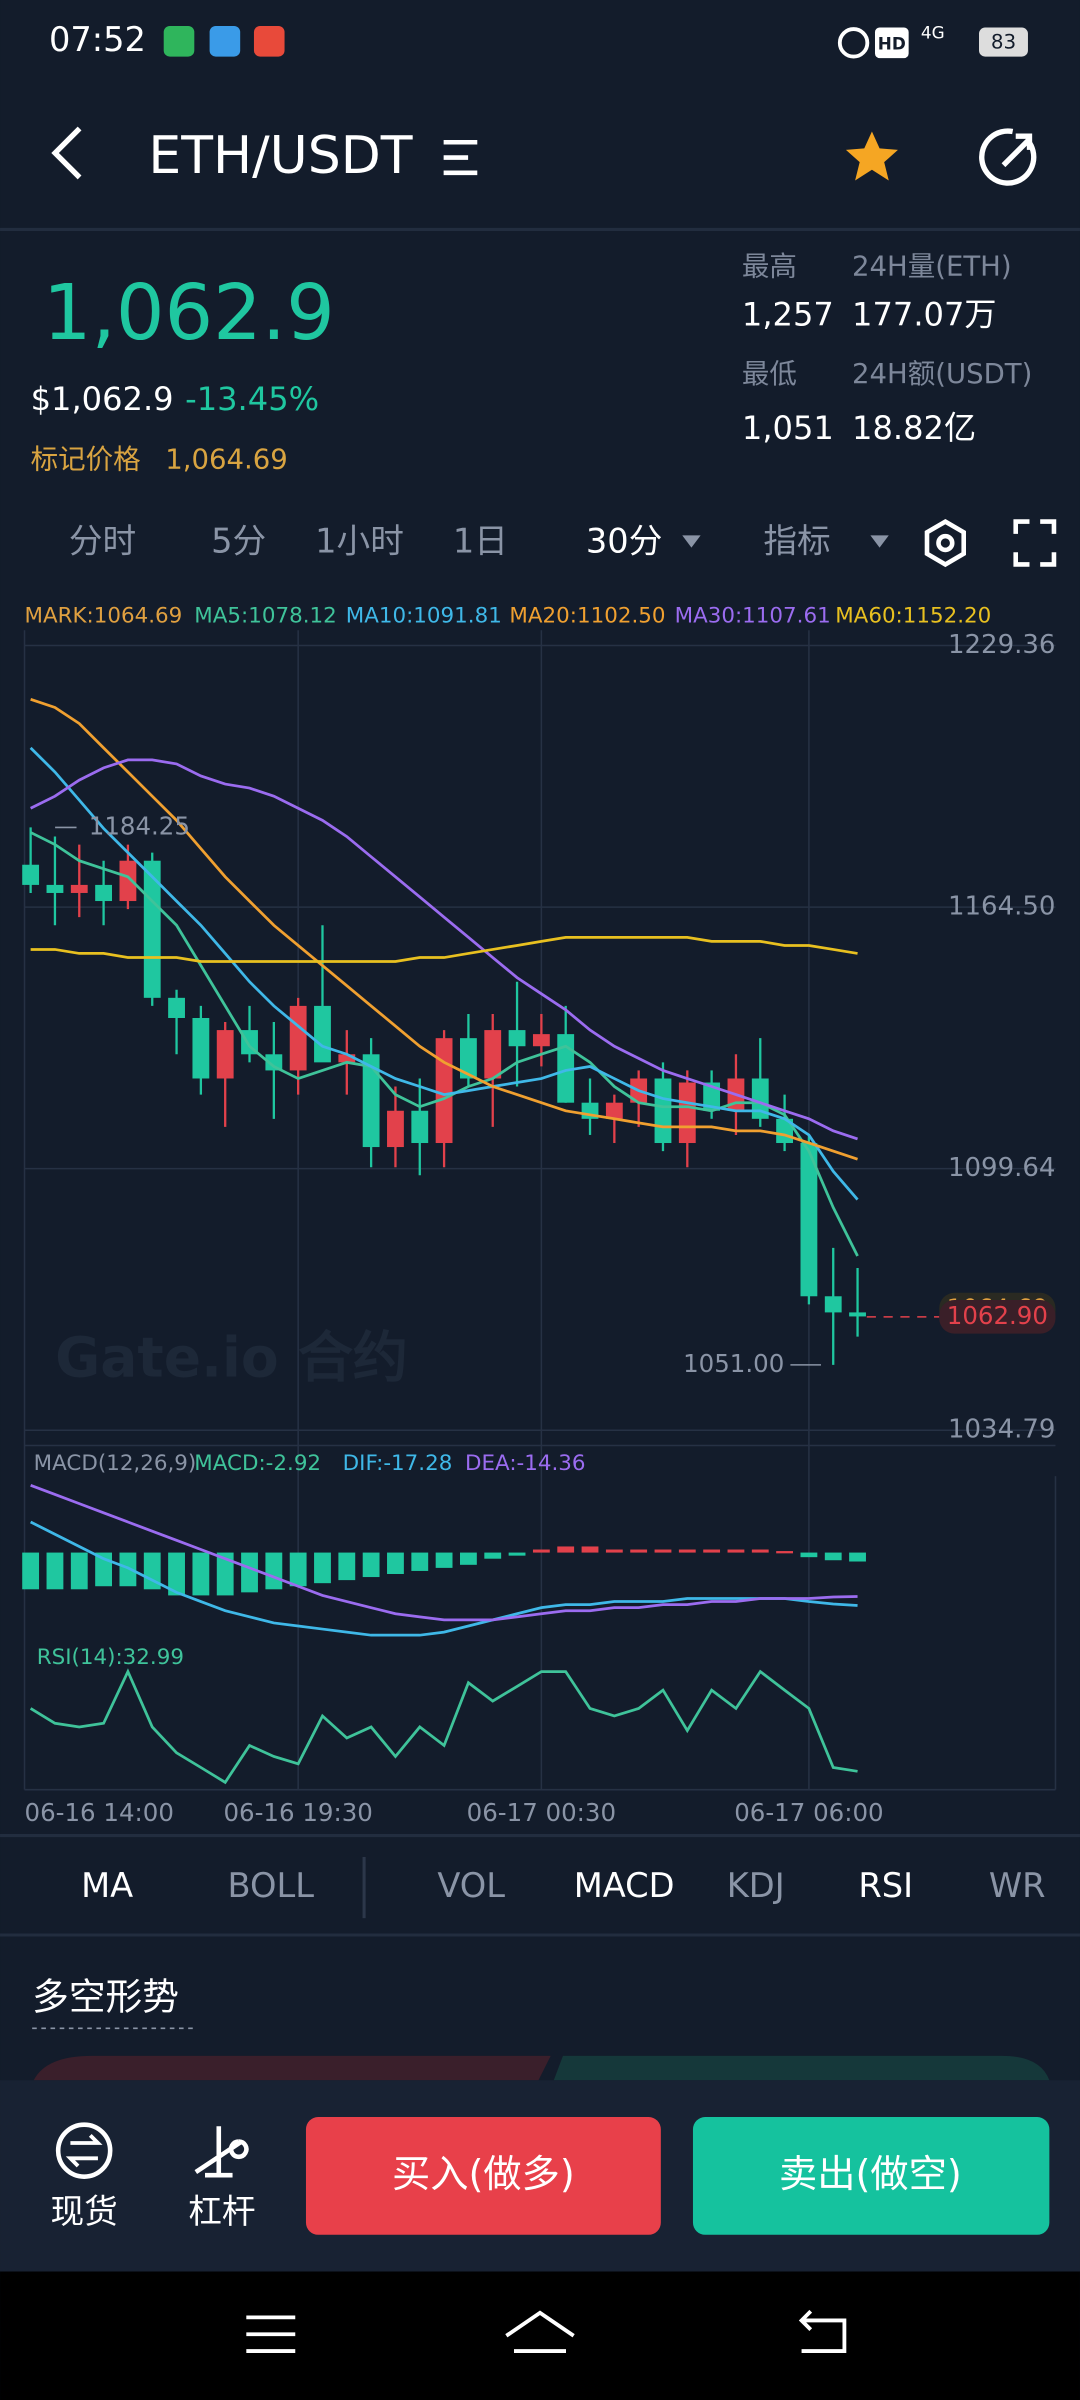  Describe the element at coordinates (796, 541) in the screenshot. I see `indicator-menu: 指标` at that location.